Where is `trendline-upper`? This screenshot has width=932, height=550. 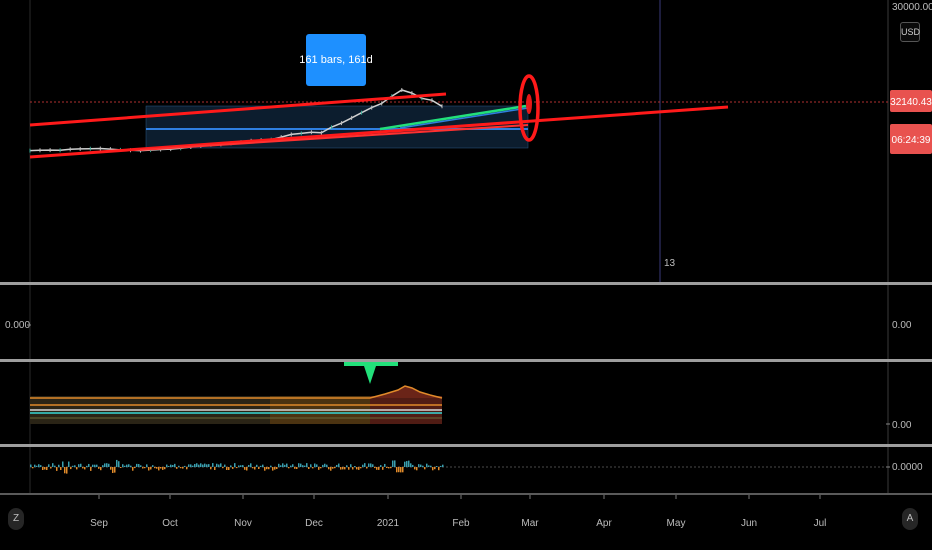 trendline-upper is located at coordinates (238, 109).